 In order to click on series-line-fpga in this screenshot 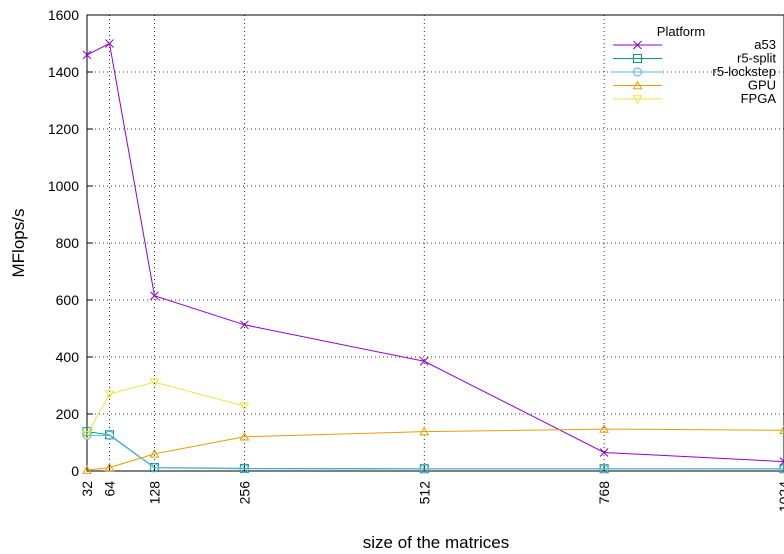, I will do `click(165, 408)`.